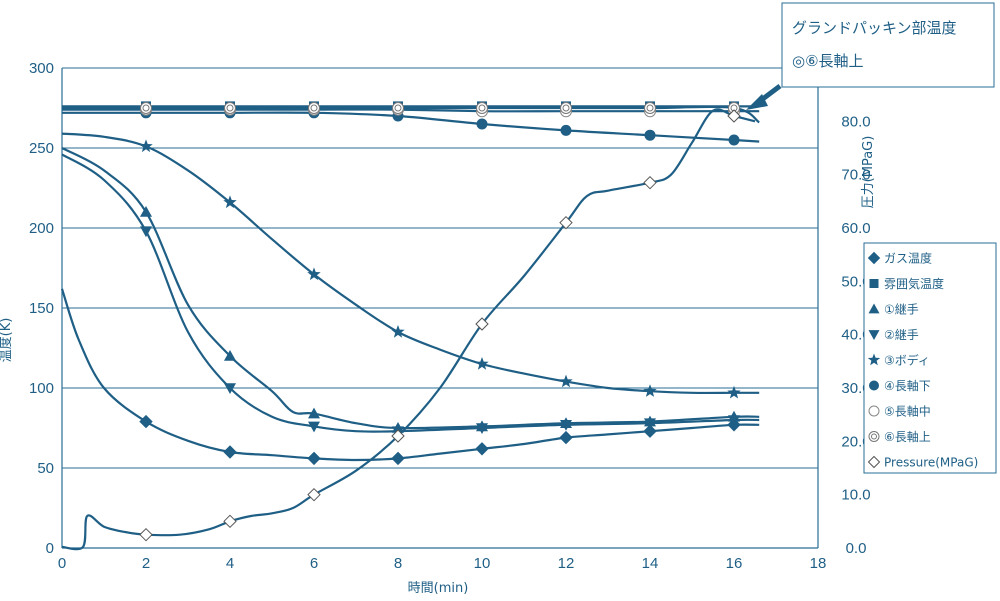 This screenshot has width=1000, height=601. Describe the element at coordinates (907, 360) in the screenshot. I see `legend-label: ③ボディ` at that location.